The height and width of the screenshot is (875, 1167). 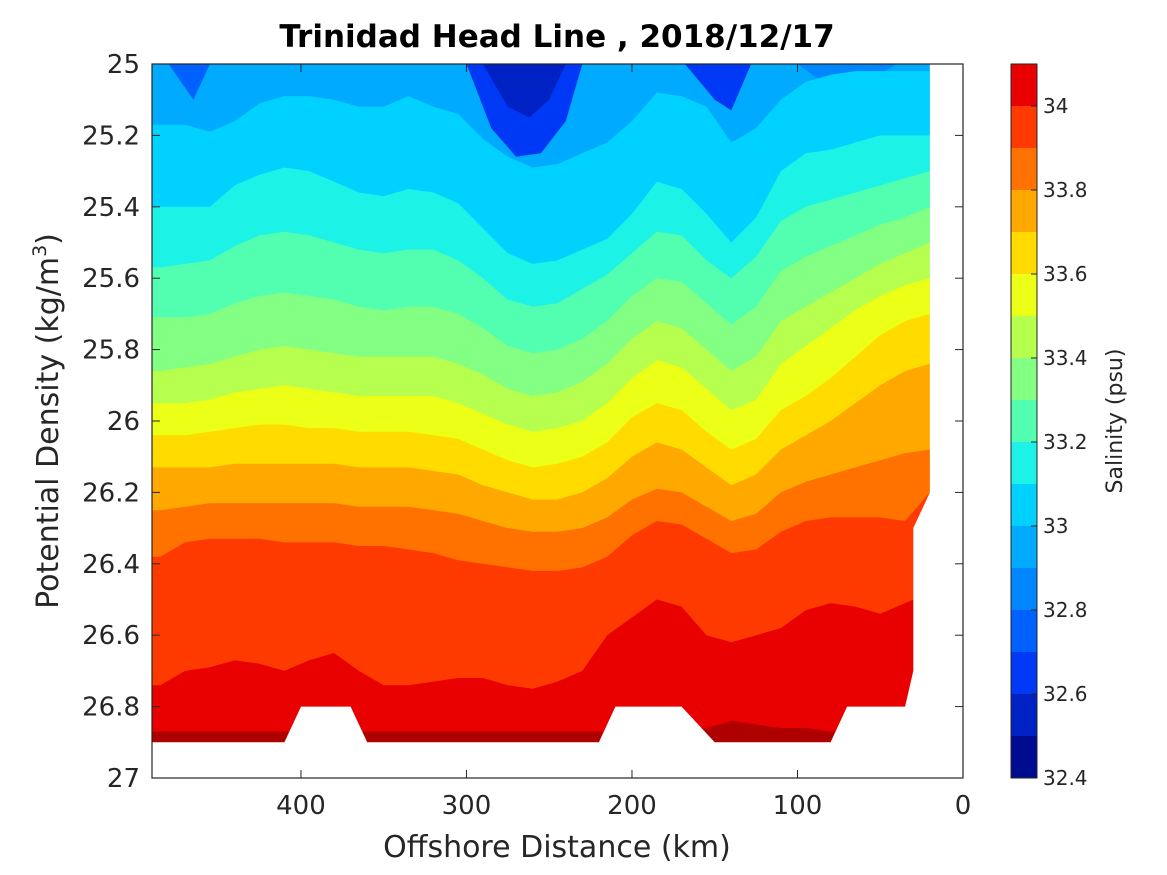 What do you see at coordinates (798, 806) in the screenshot?
I see `x-tick-label: 100` at bounding box center [798, 806].